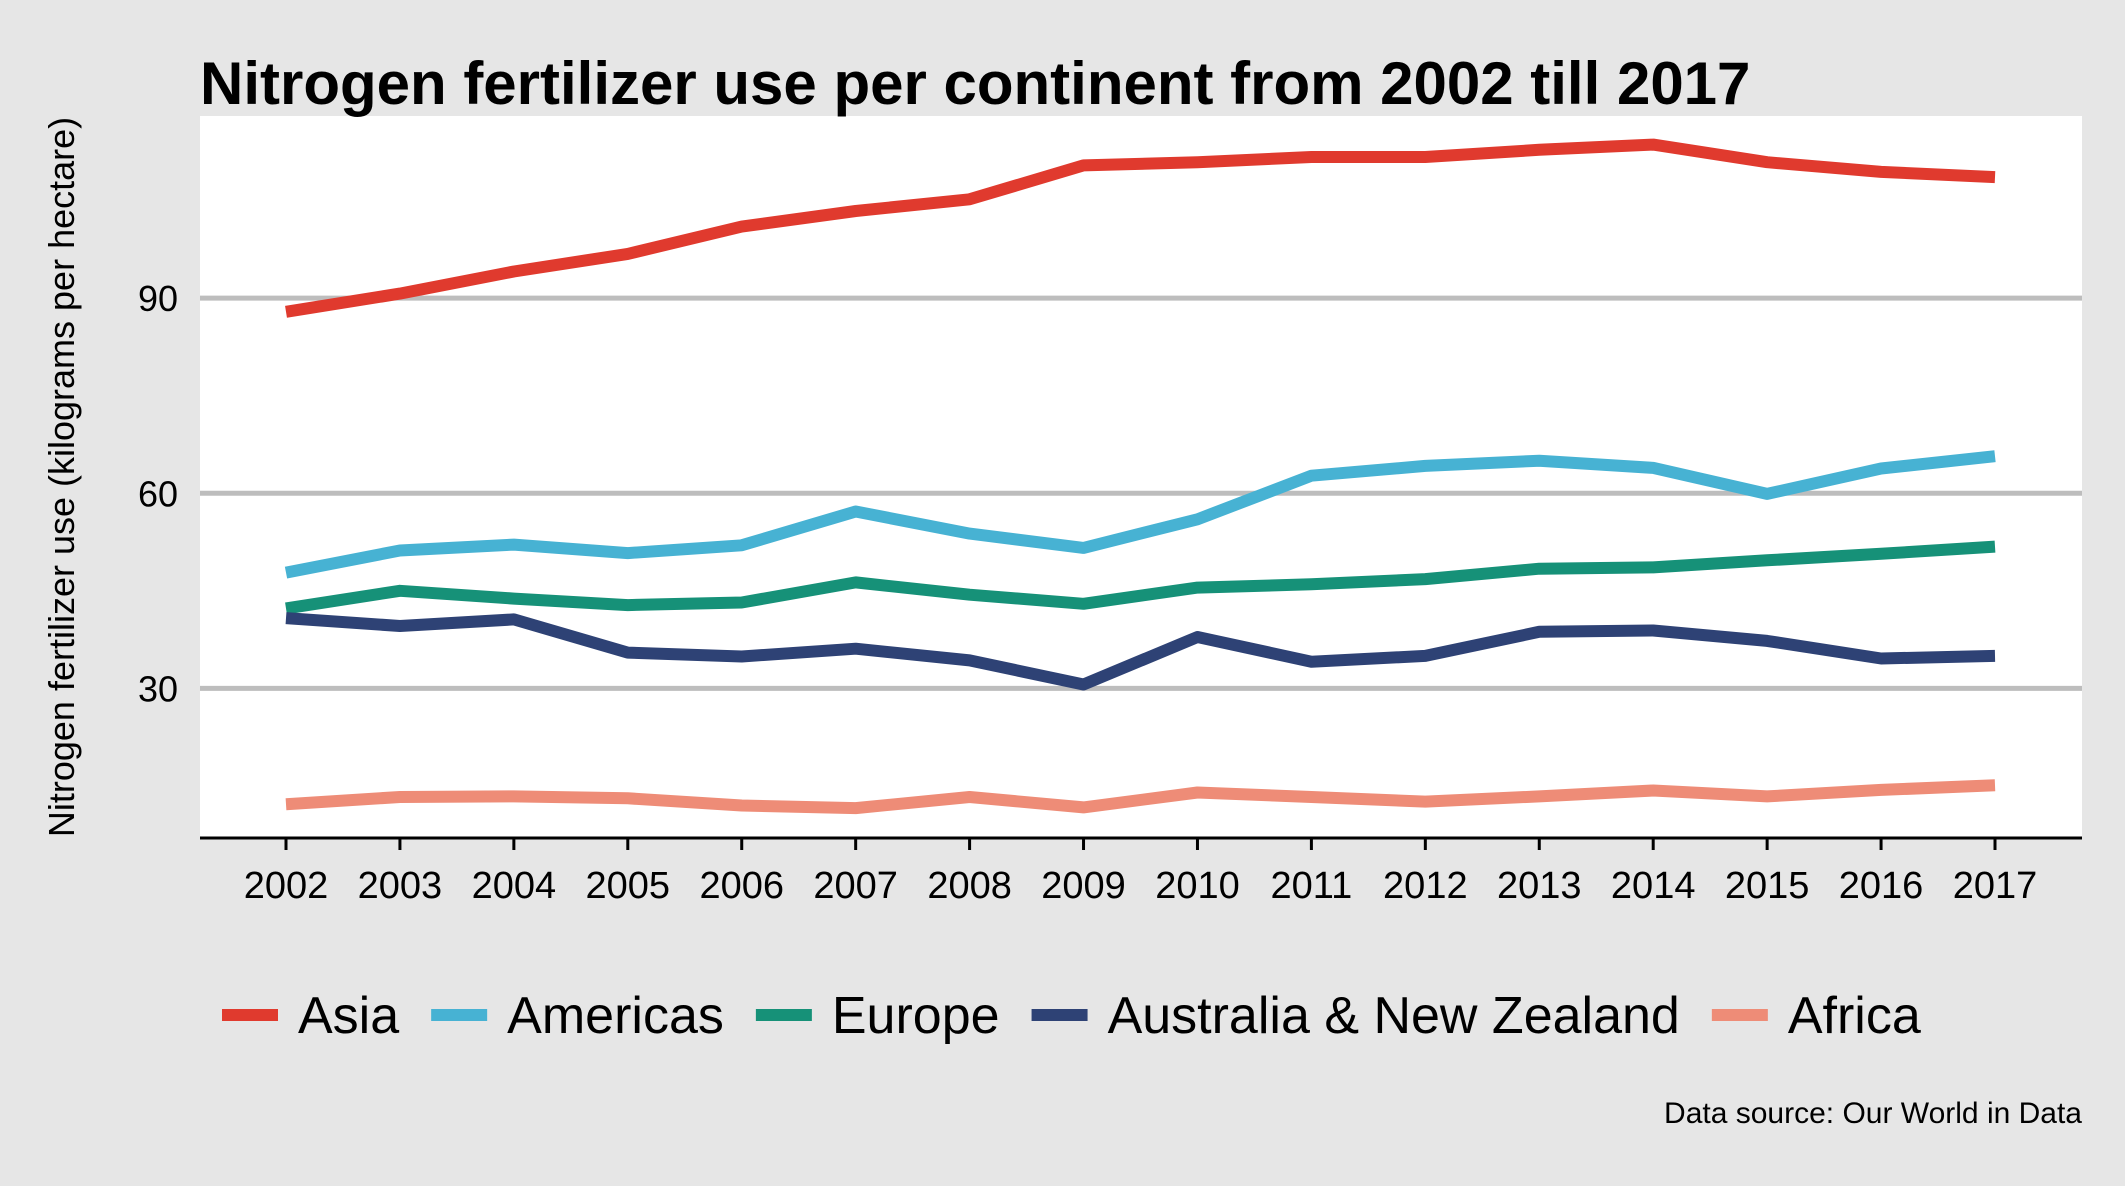 This screenshot has width=2125, height=1186. Describe the element at coordinates (514, 886) in the screenshot. I see `x-tick-label: 2004` at that location.